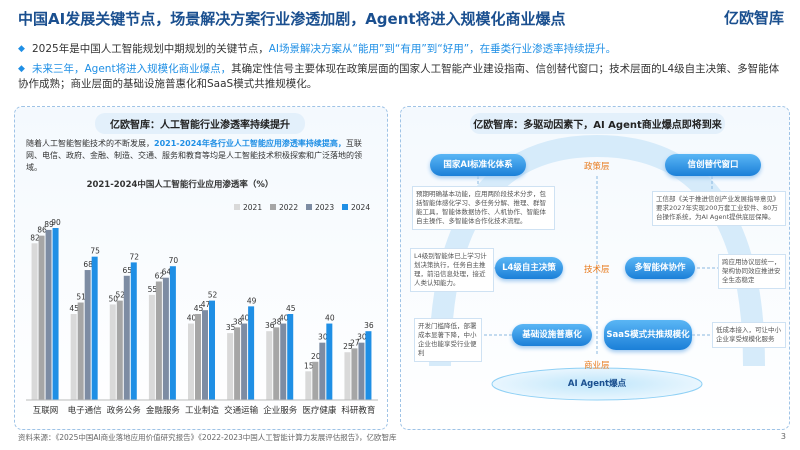 This screenshot has height=450, width=800. What do you see at coordinates (369, 325) in the screenshot?
I see `value-label: 36` at bounding box center [369, 325].